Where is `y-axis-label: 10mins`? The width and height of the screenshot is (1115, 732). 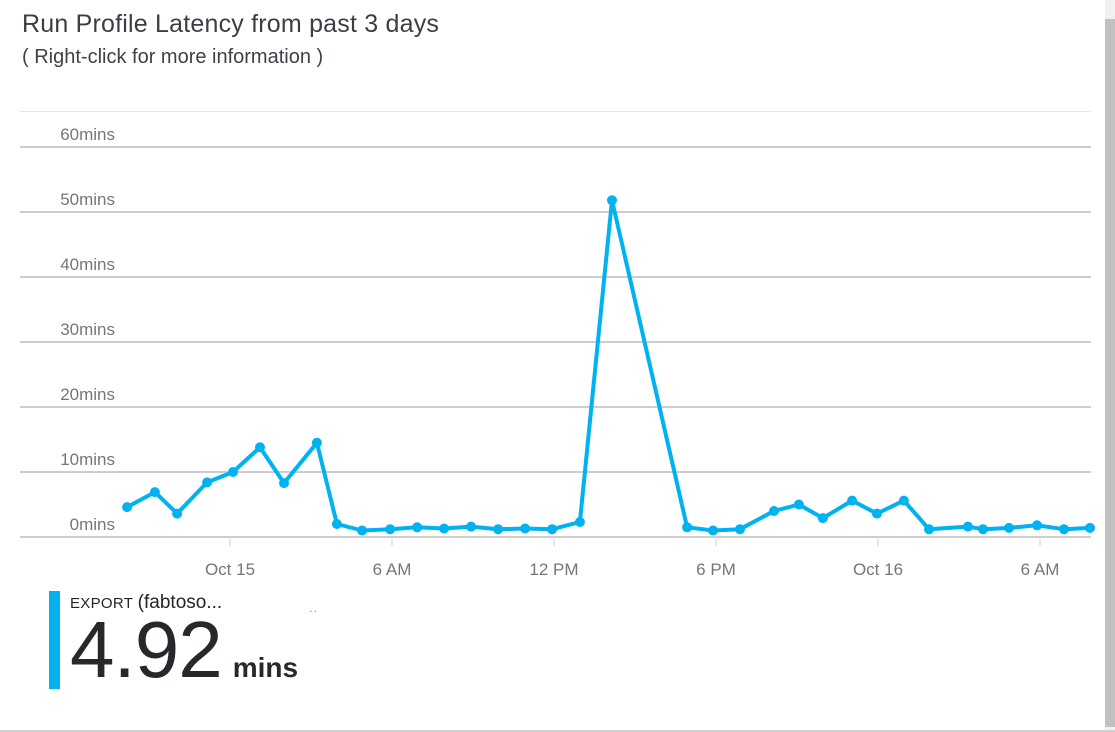 y-axis-label: 10mins is located at coordinates (87, 459).